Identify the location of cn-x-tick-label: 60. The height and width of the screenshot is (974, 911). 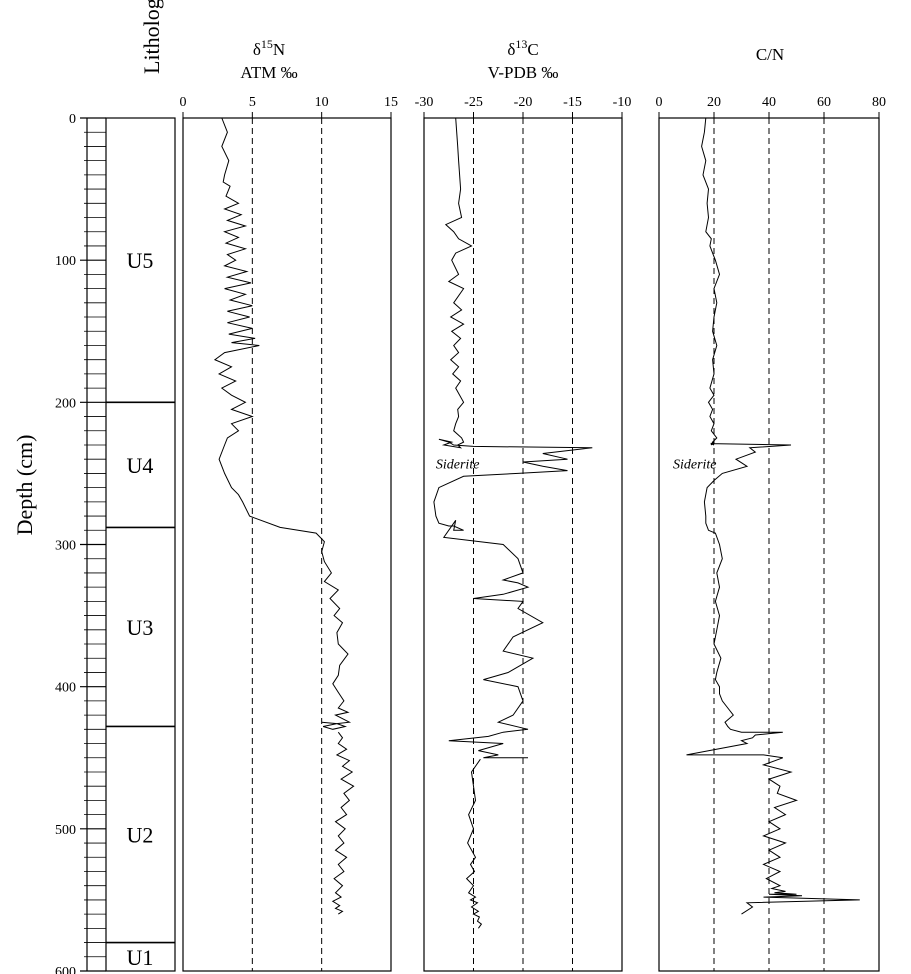
(824, 102).